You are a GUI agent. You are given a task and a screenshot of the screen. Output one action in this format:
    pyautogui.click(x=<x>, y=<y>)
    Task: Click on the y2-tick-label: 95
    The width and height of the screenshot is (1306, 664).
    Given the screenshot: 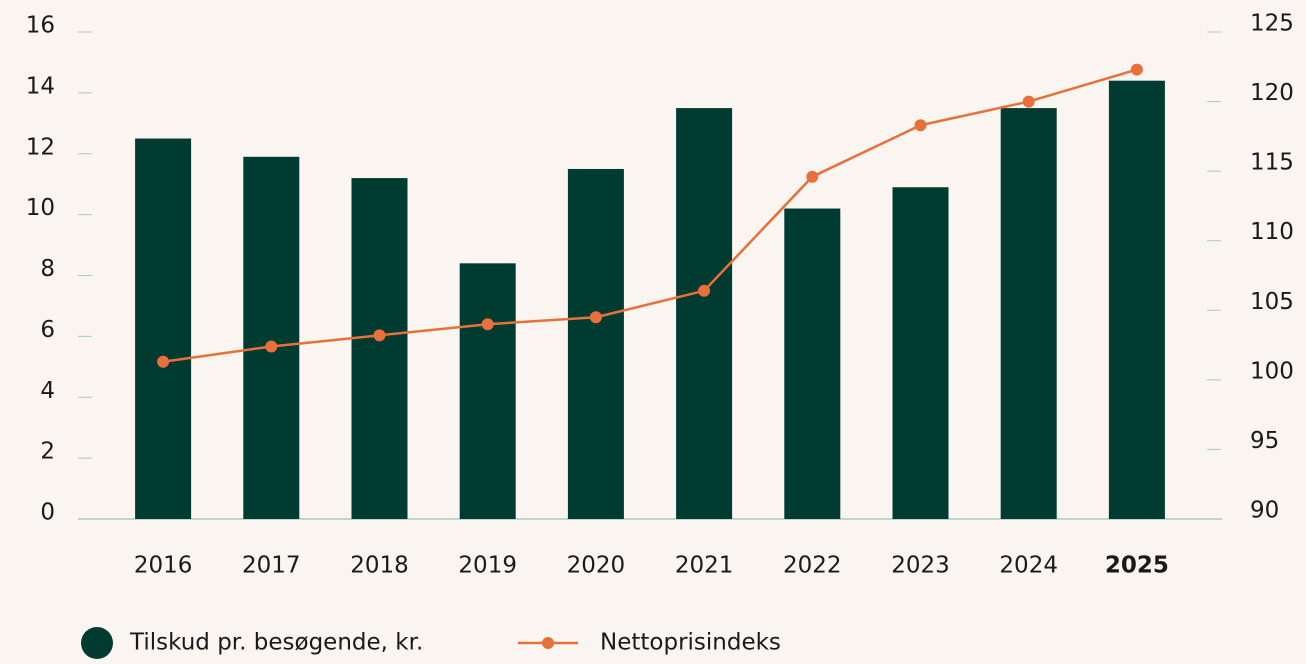 What is the action you would take?
    pyautogui.click(x=1264, y=441)
    